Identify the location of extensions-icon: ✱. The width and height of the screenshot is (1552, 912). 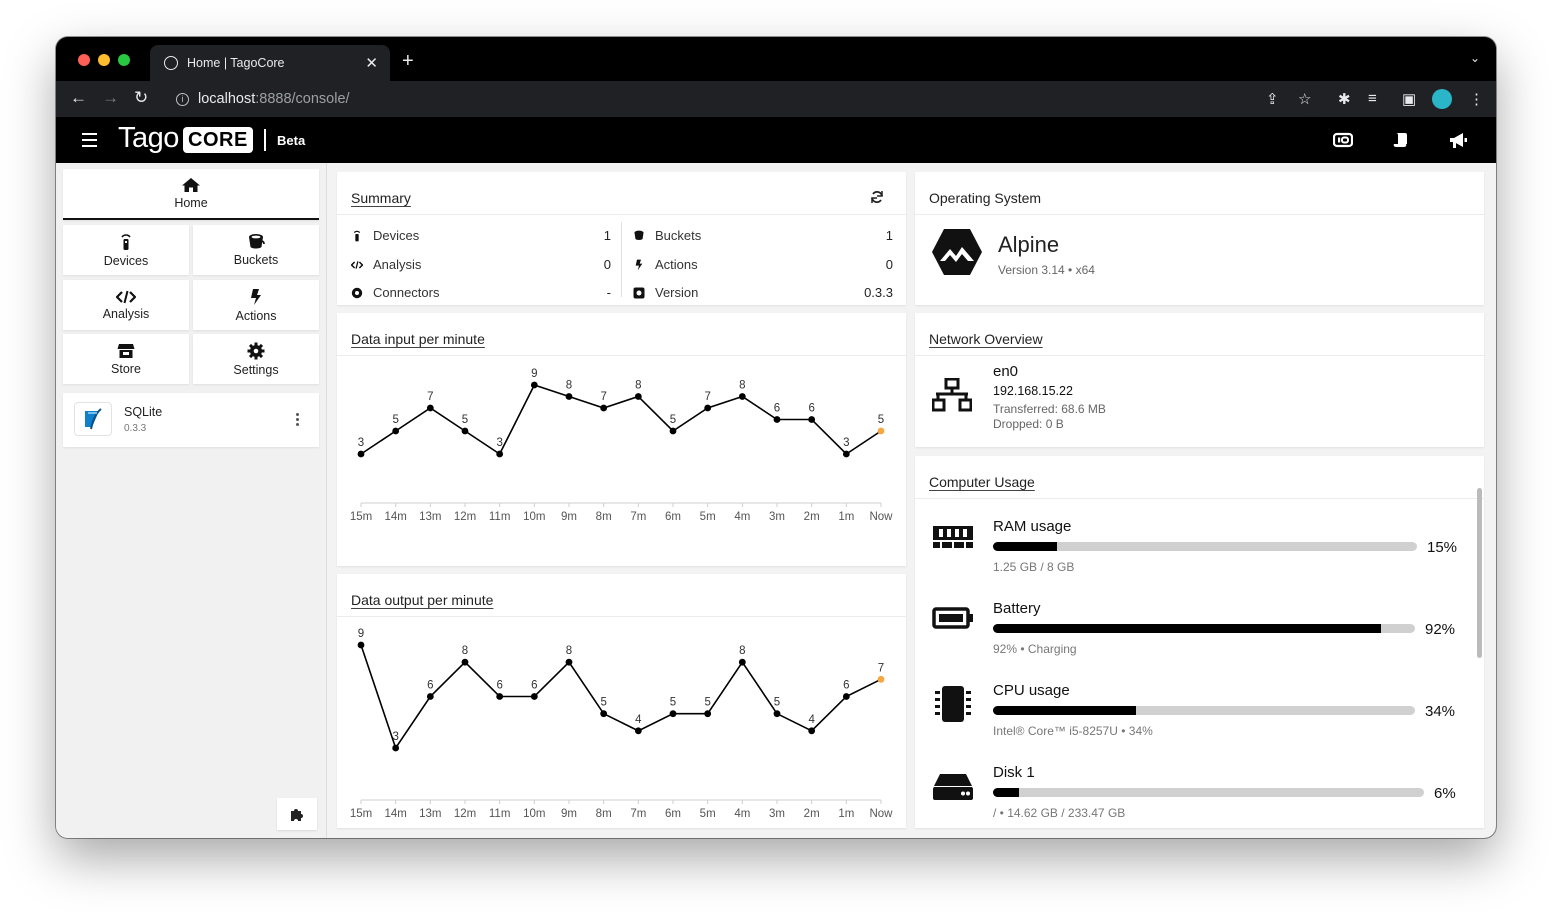
(1344, 99).